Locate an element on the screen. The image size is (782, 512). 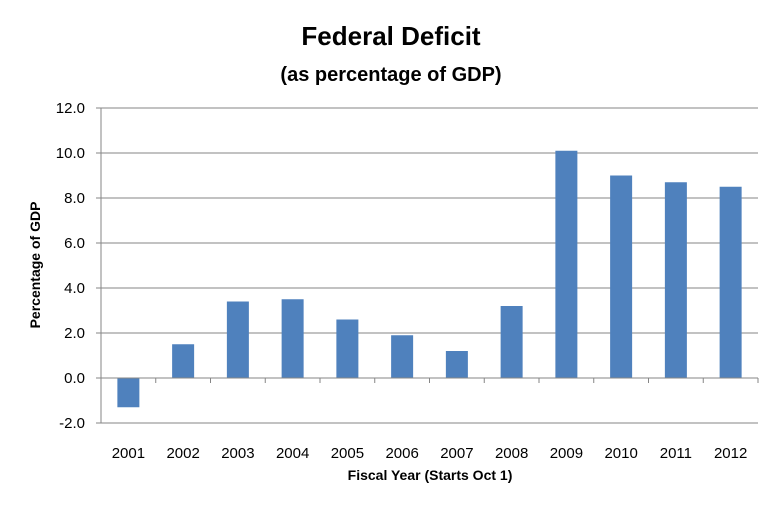
y-tick-label: 0.0 is located at coordinates (74, 378).